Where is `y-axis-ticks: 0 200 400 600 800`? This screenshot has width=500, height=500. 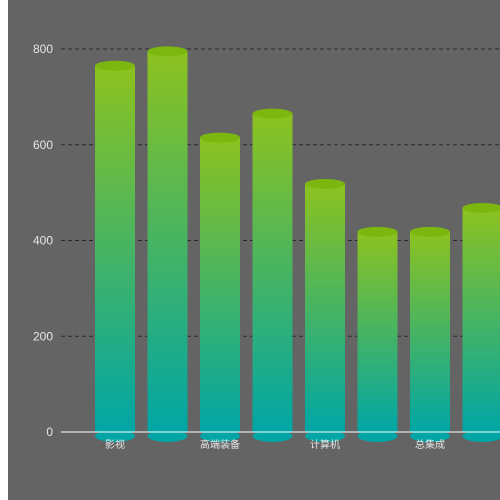
y-axis-ticks: 0 200 400 600 800 is located at coordinates (43, 240).